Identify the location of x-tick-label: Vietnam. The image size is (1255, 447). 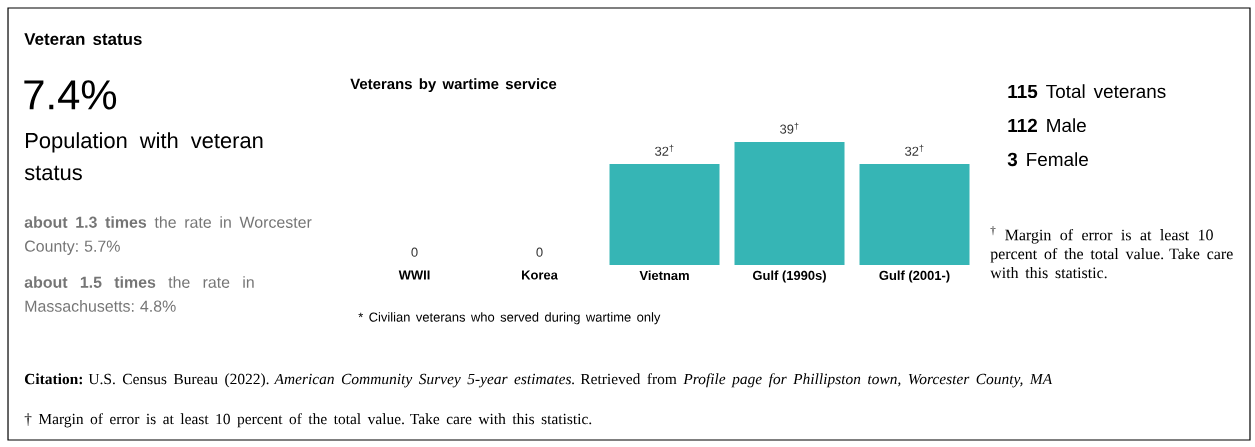
(664, 275).